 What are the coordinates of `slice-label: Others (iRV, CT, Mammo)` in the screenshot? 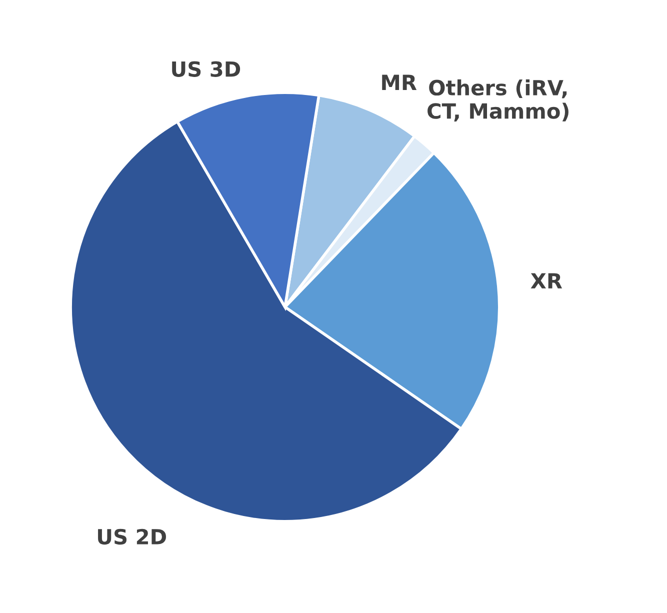 It's located at (498, 100).